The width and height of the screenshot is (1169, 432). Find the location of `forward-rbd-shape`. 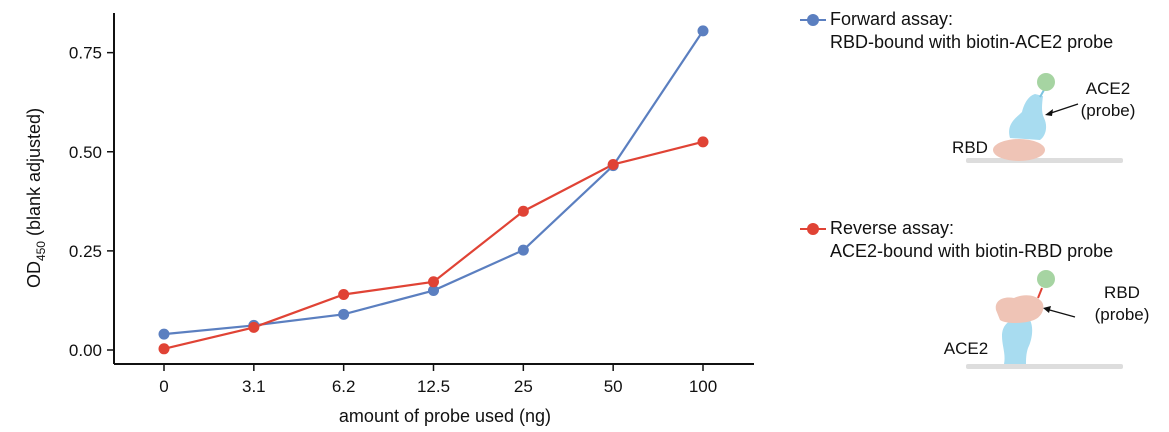

forward-rbd-shape is located at coordinates (1019, 150).